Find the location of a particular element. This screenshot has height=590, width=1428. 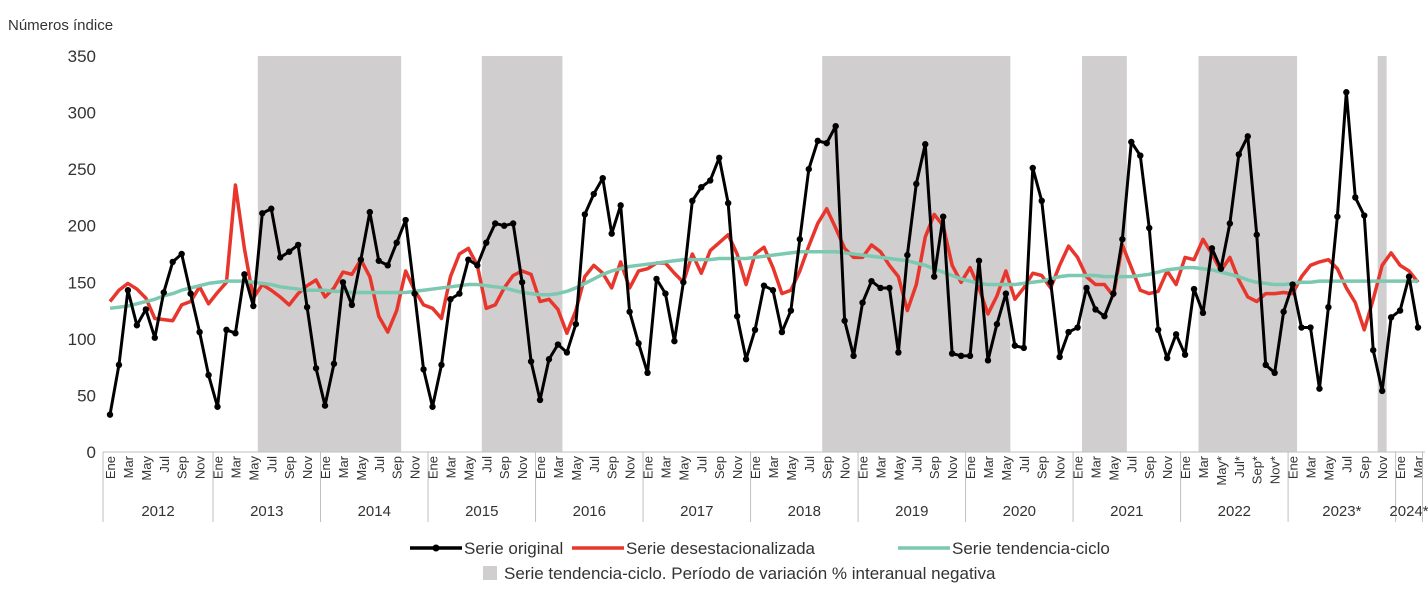

legend-label: Serie tendencia-ciclo is located at coordinates (1031, 548).